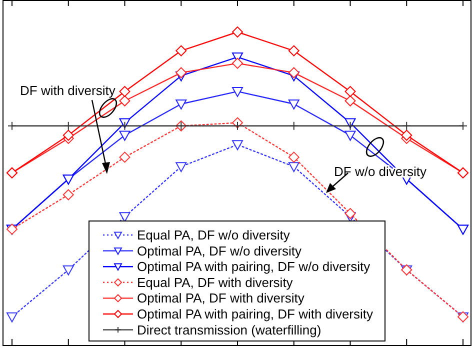  What do you see at coordinates (215, 282) in the screenshot?
I see `legend-label: Equal PA, DF with diversity` at bounding box center [215, 282].